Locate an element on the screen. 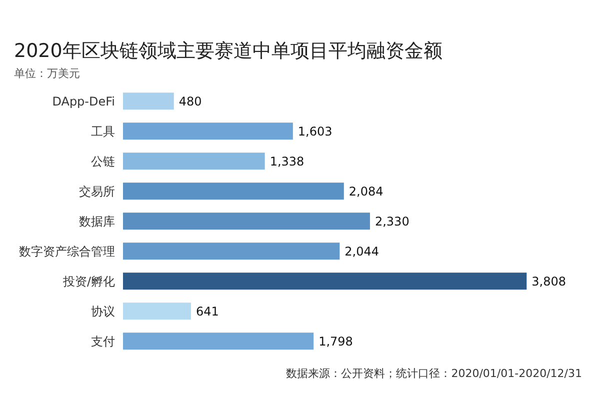 The width and height of the screenshot is (600, 395). chart-title: 2020年区块链领域主要赛道中单项目平均融资金额 is located at coordinates (228, 51).